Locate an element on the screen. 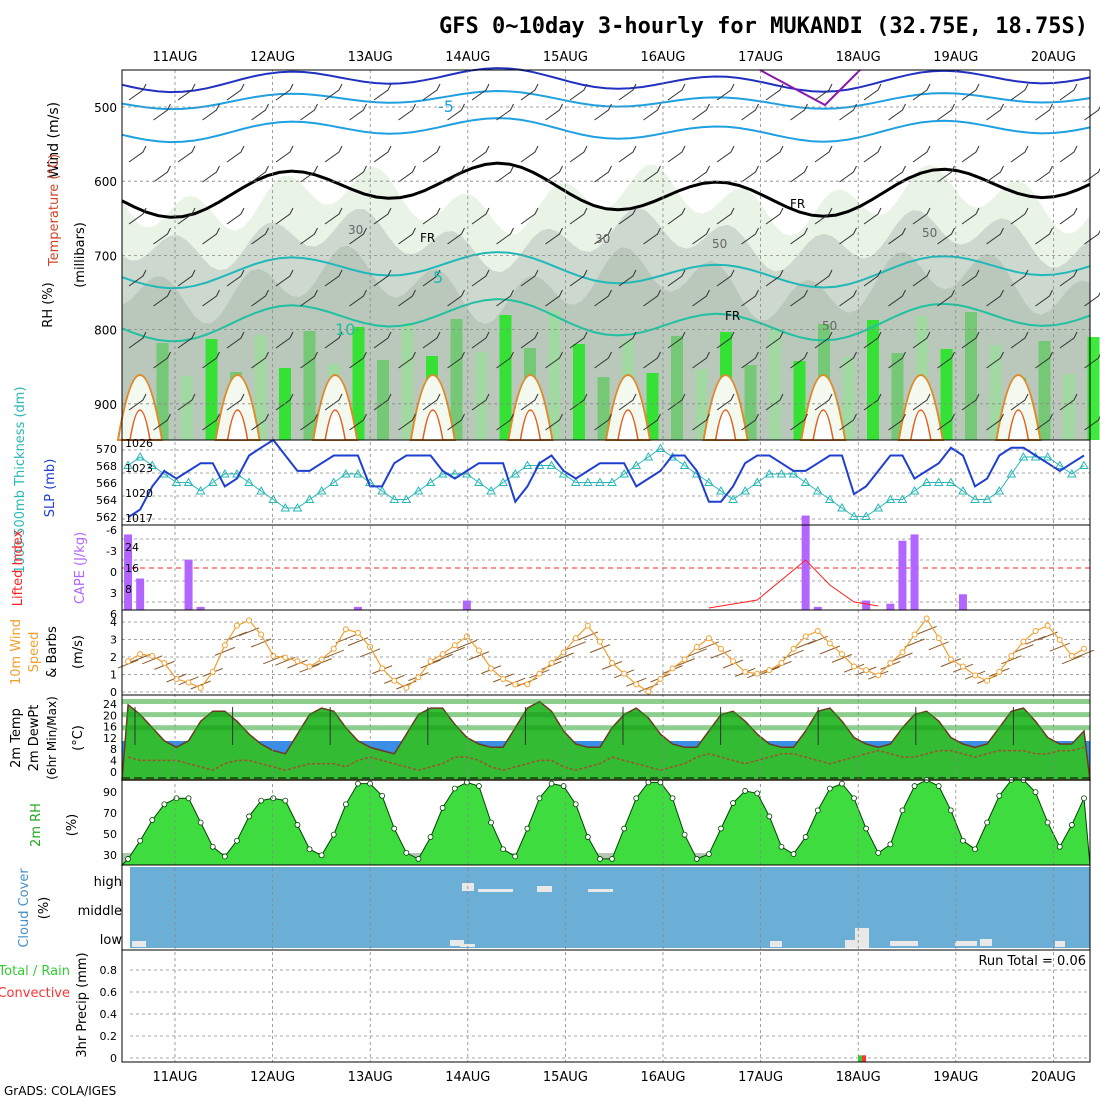 The image size is (1100, 1100). ytick-label: 30 is located at coordinates (110, 855).